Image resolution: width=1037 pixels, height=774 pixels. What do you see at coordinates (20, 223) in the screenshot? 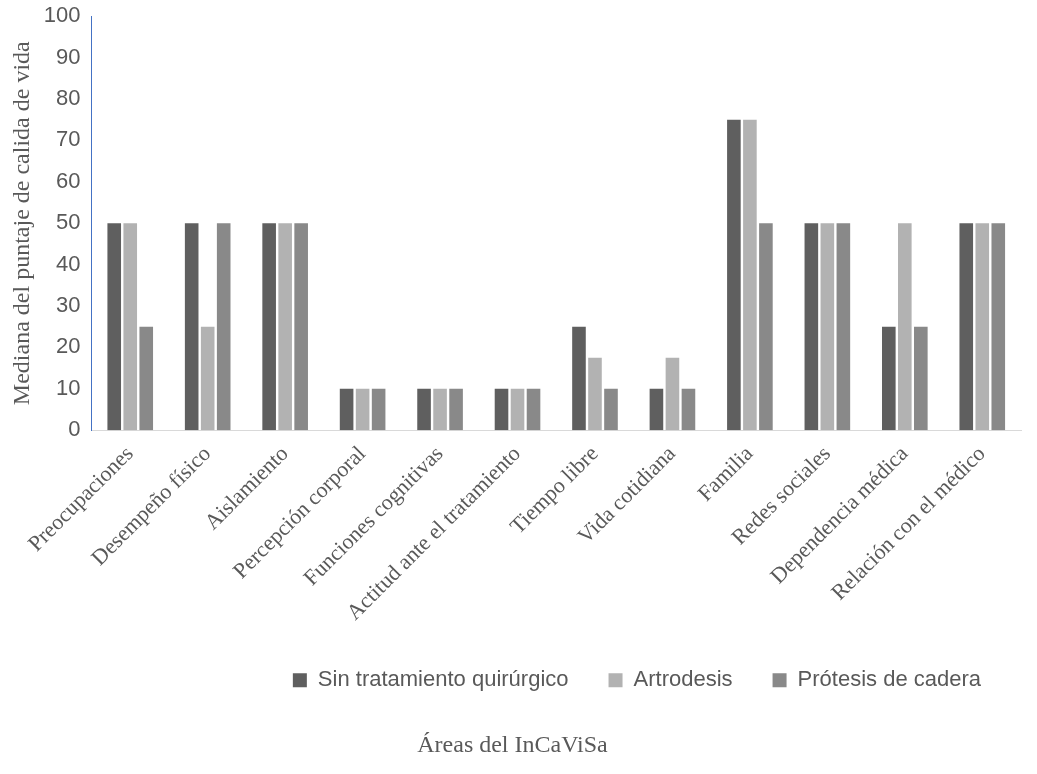
I see `y-axis-title: Mediana del puntaje de calida de vida` at bounding box center [20, 223].